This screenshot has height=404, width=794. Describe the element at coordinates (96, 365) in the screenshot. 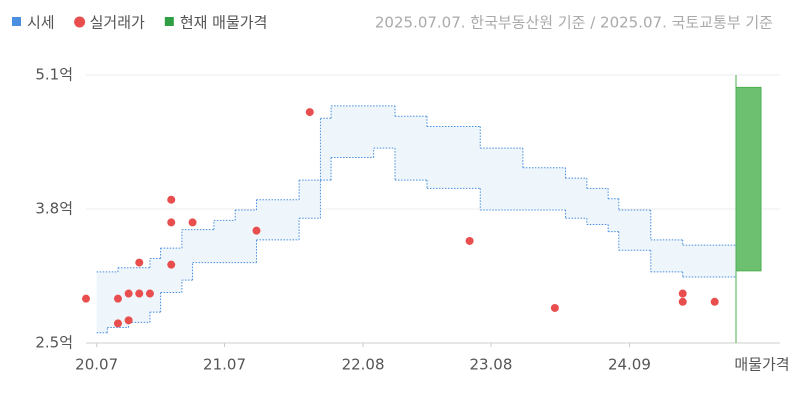

I see `x-tick-label: 20.07` at that location.